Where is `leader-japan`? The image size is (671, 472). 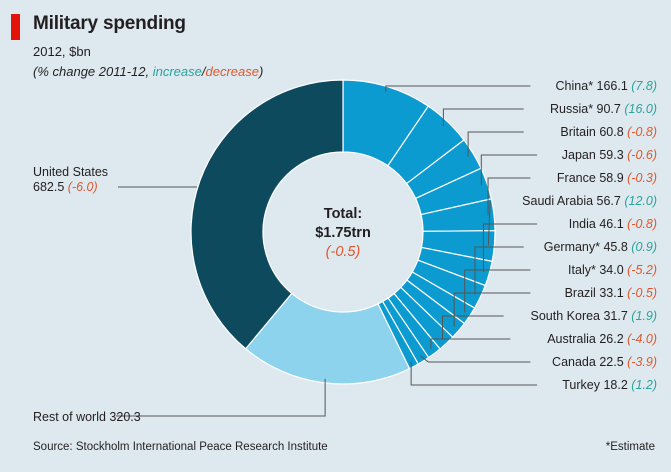 leader-japan is located at coordinates (509, 170).